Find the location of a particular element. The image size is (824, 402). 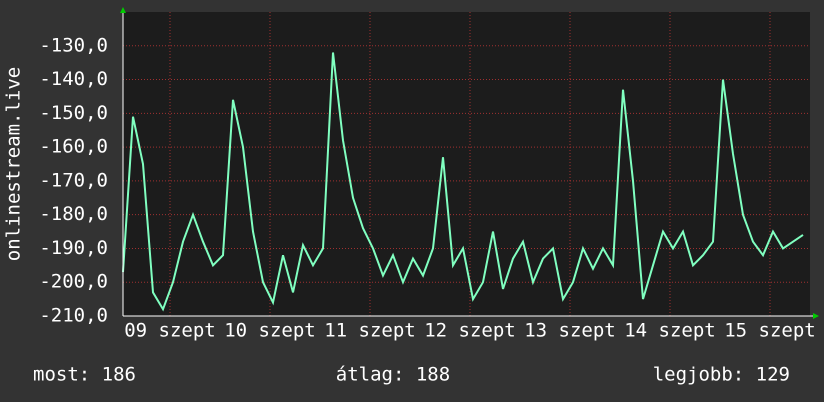

x-arrow is located at coordinates (816, 316).